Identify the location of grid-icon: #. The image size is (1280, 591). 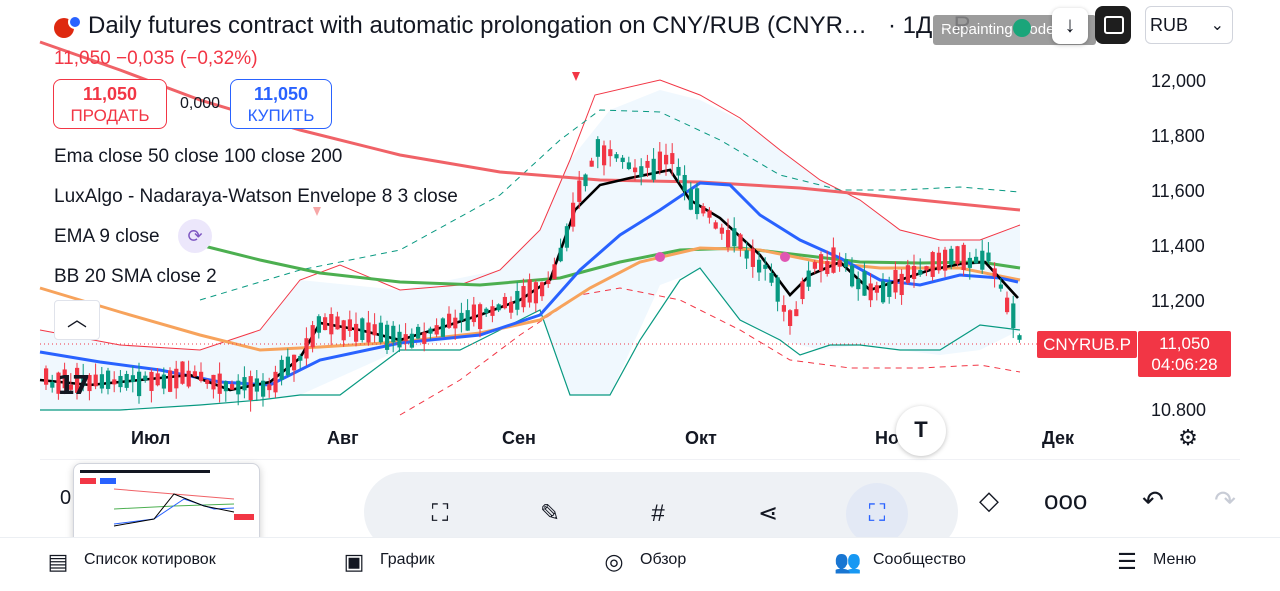
(658, 513).